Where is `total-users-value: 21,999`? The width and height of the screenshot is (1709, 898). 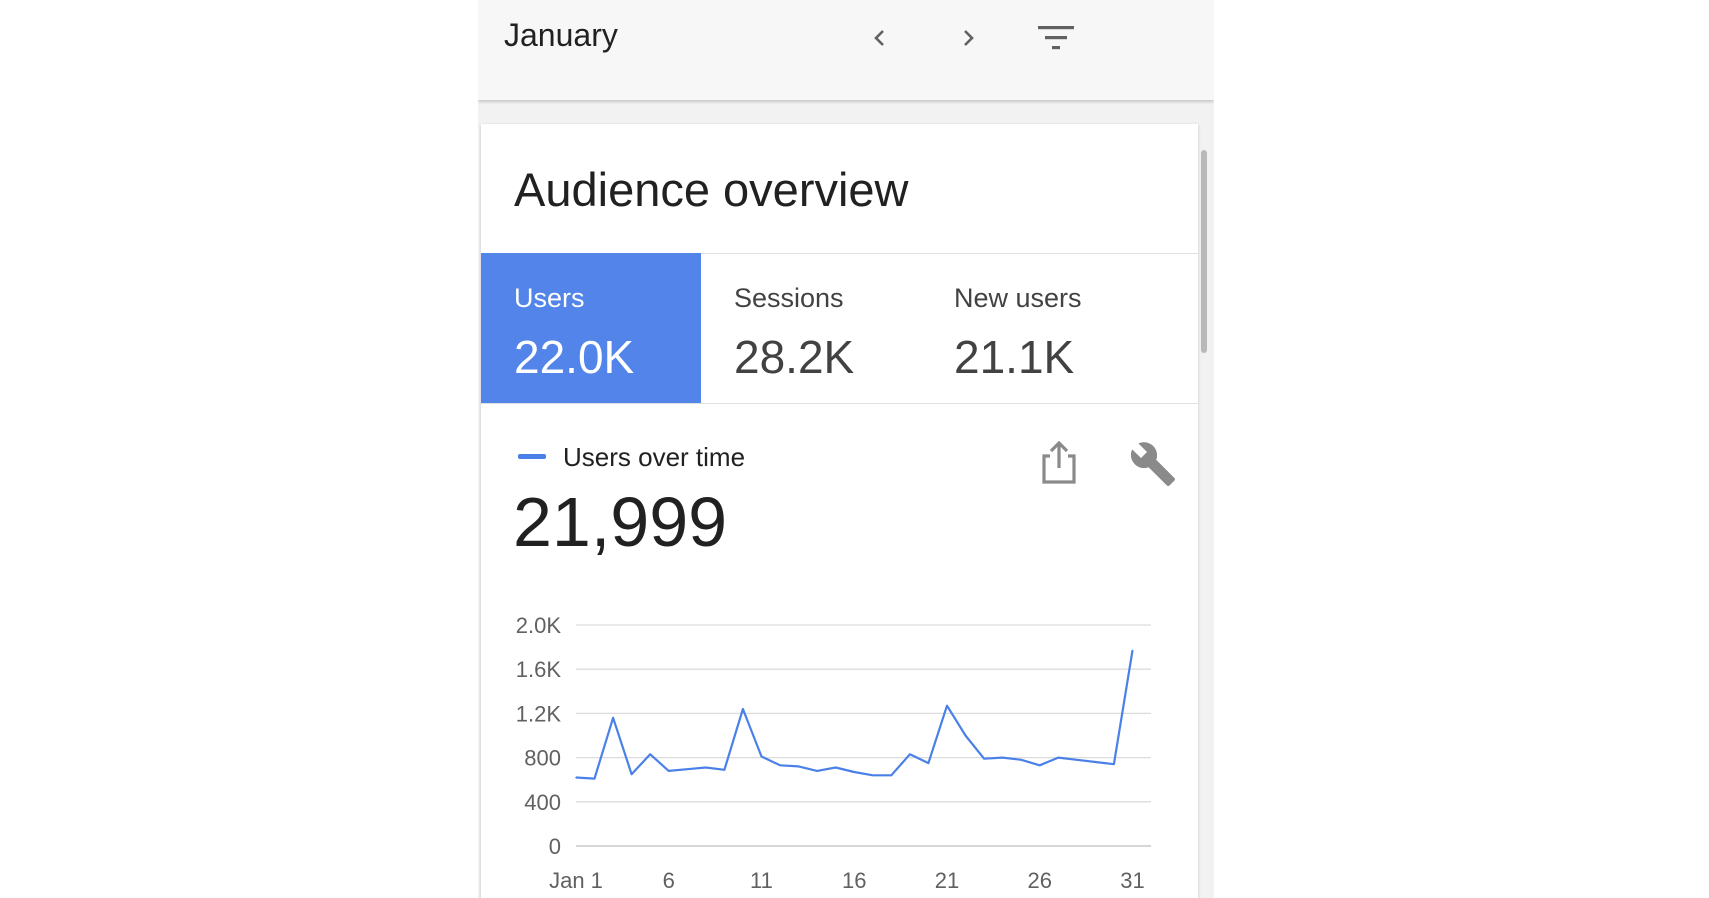
total-users-value: 21,999 is located at coordinates (620, 522).